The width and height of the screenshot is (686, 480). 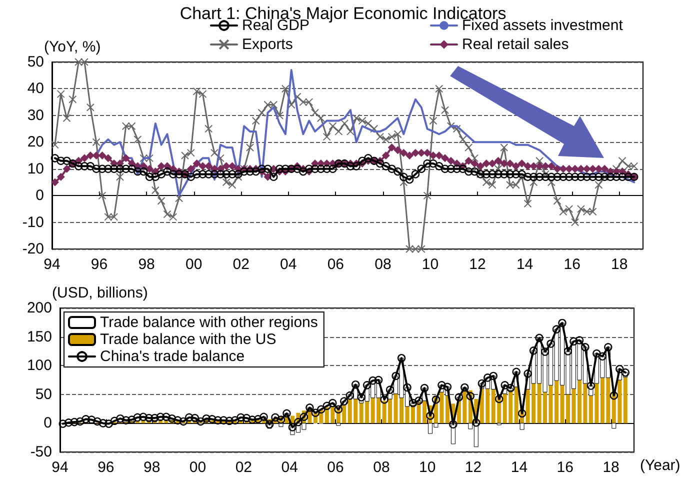 What do you see at coordinates (100, 293) in the screenshot?
I see `y-axis-title: (USD, billions)` at bounding box center [100, 293].